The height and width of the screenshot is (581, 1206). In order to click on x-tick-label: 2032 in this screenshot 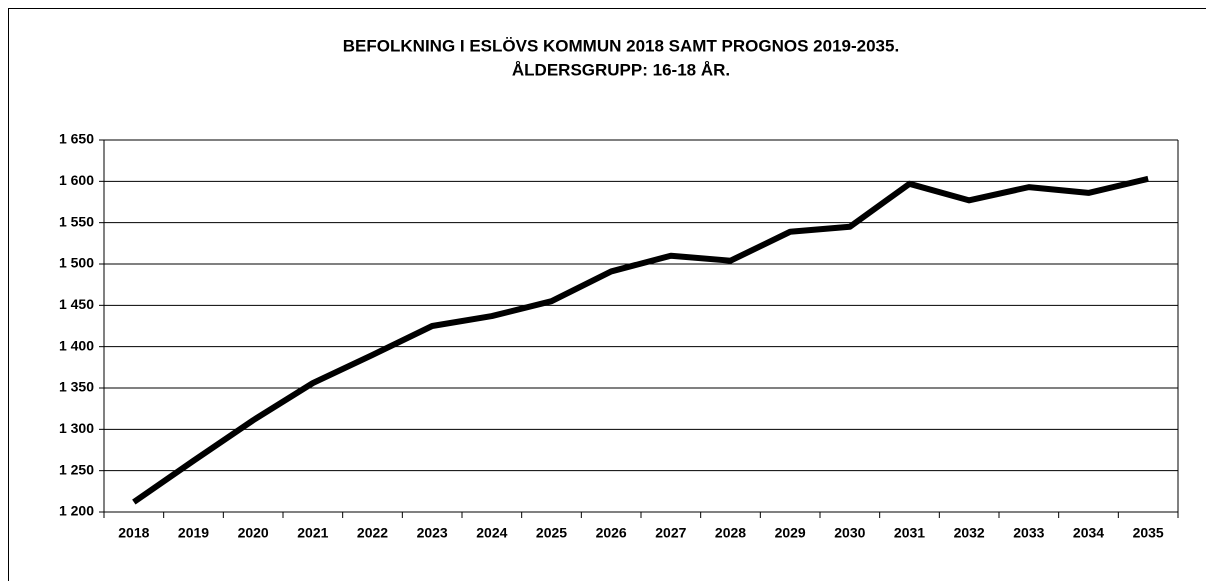, I will do `click(969, 533)`.